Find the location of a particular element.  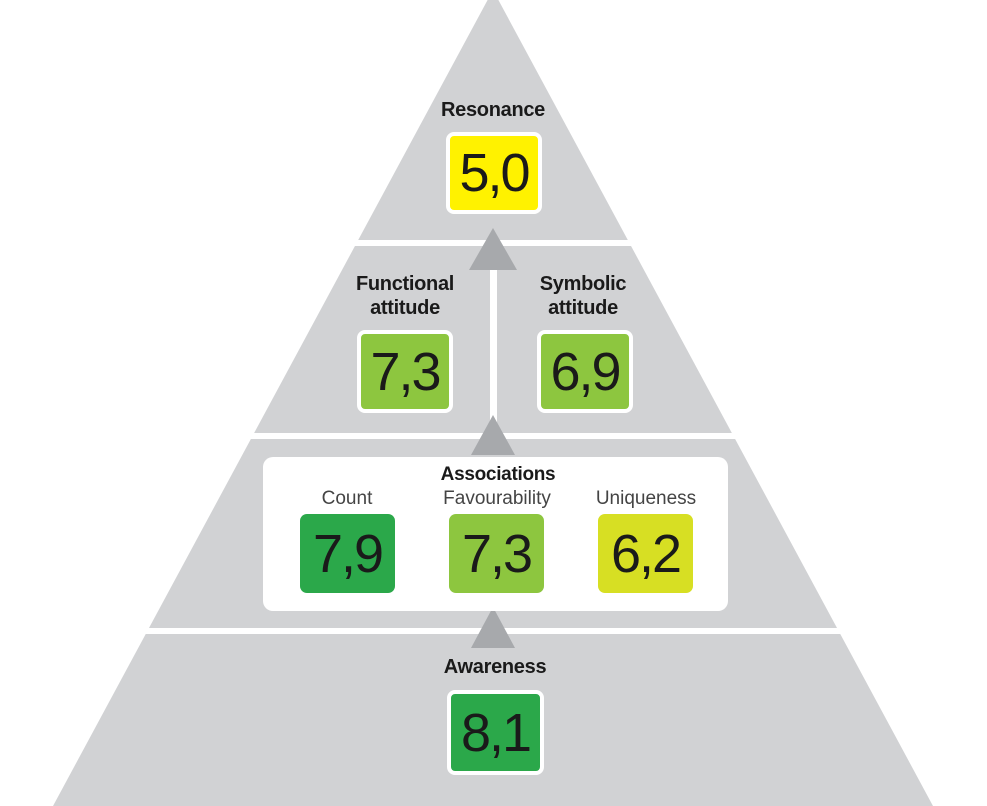

functional-attitude-label: Functional attitude is located at coordinates (405, 296).